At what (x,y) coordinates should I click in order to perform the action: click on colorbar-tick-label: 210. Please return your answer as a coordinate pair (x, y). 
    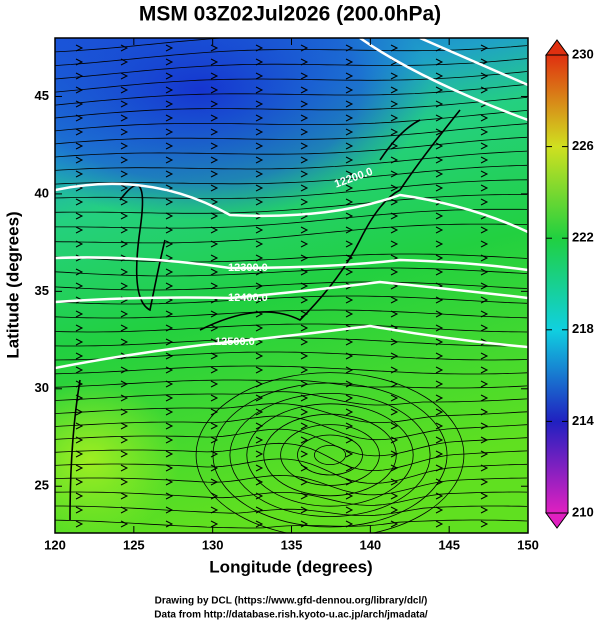
    Looking at the image, I should click on (583, 511).